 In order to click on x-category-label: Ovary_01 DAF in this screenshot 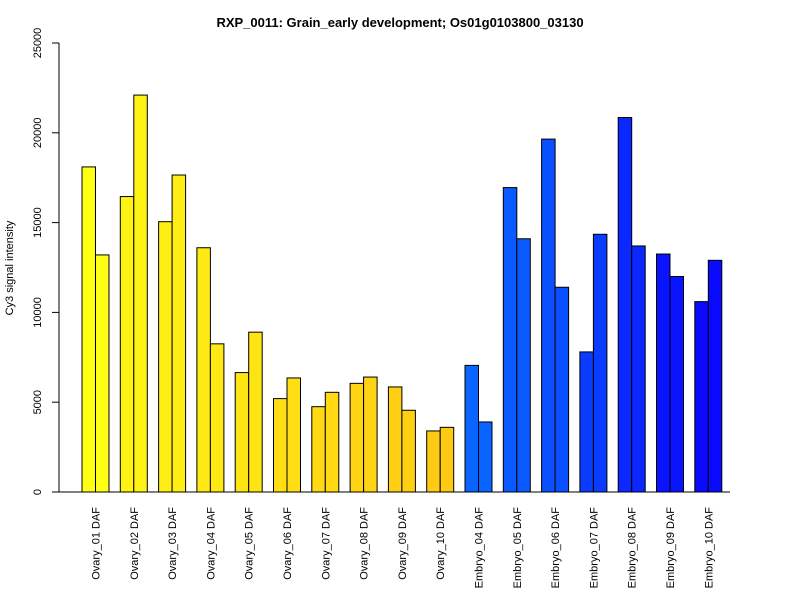, I will do `click(97, 543)`.